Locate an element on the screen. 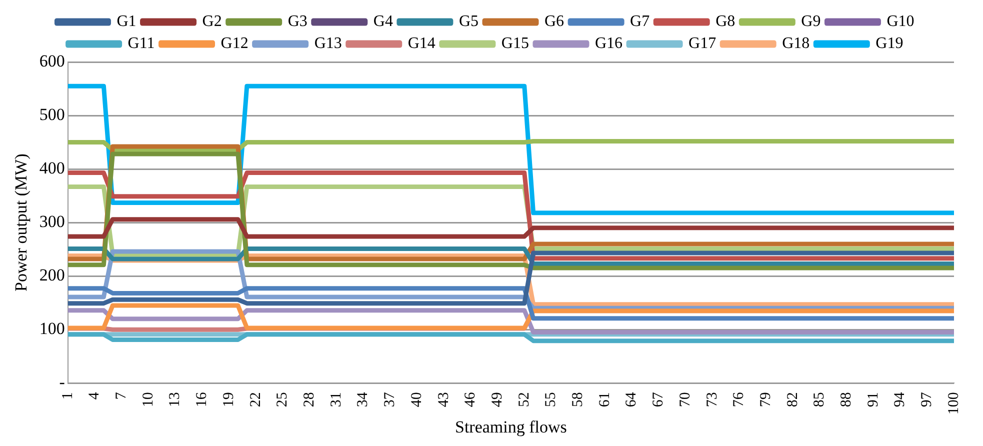  x-tick-label: 55 is located at coordinates (551, 400).